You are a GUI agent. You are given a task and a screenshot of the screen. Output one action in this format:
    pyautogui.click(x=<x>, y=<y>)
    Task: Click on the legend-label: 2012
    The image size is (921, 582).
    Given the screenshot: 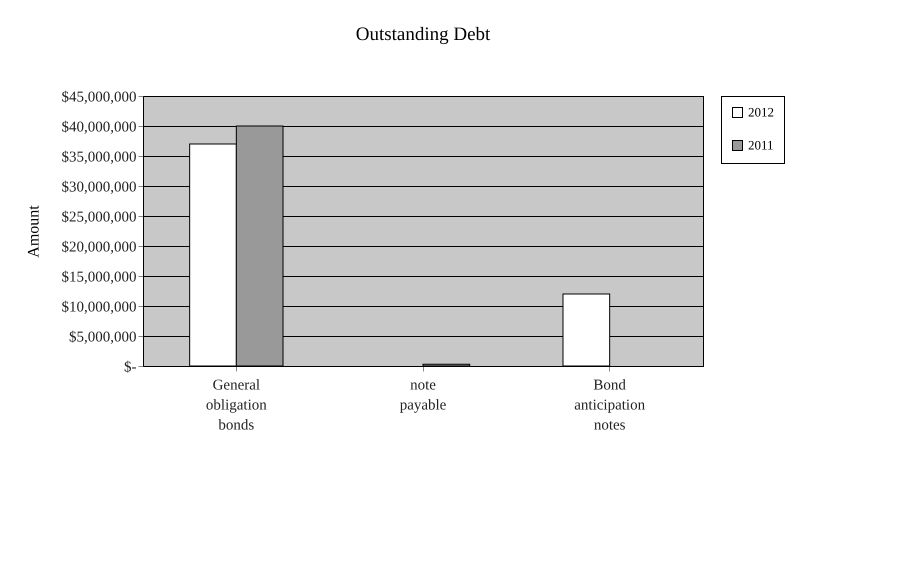 What is the action you would take?
    pyautogui.click(x=761, y=112)
    